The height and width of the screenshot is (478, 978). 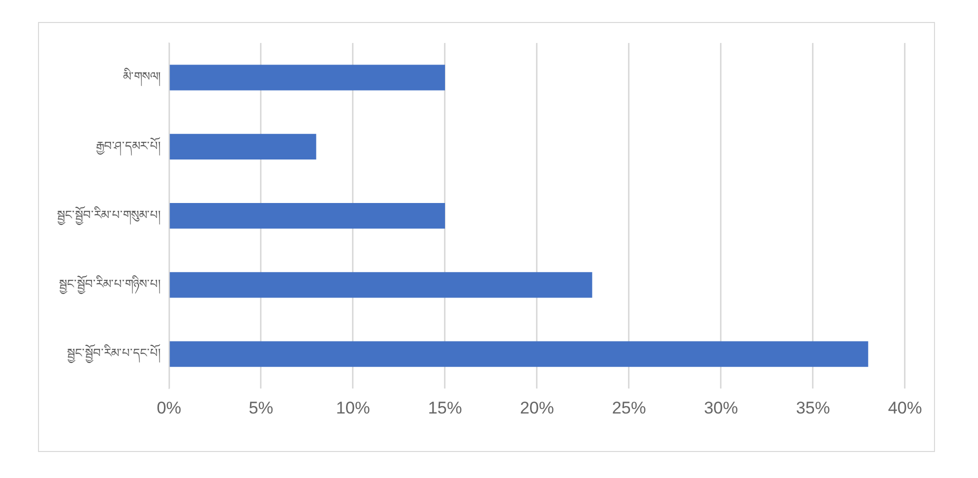 I want to click on x-tick-label: 25%, so click(x=629, y=408).